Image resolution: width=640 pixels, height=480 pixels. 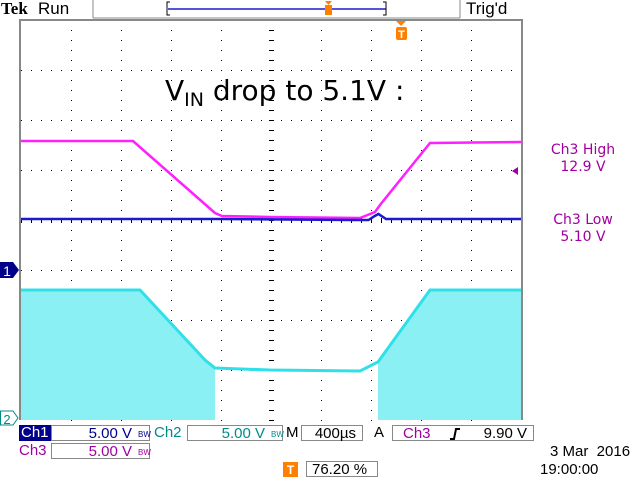 What do you see at coordinates (6, 419) in the screenshot?
I see `svg-text: 2` at bounding box center [6, 419].